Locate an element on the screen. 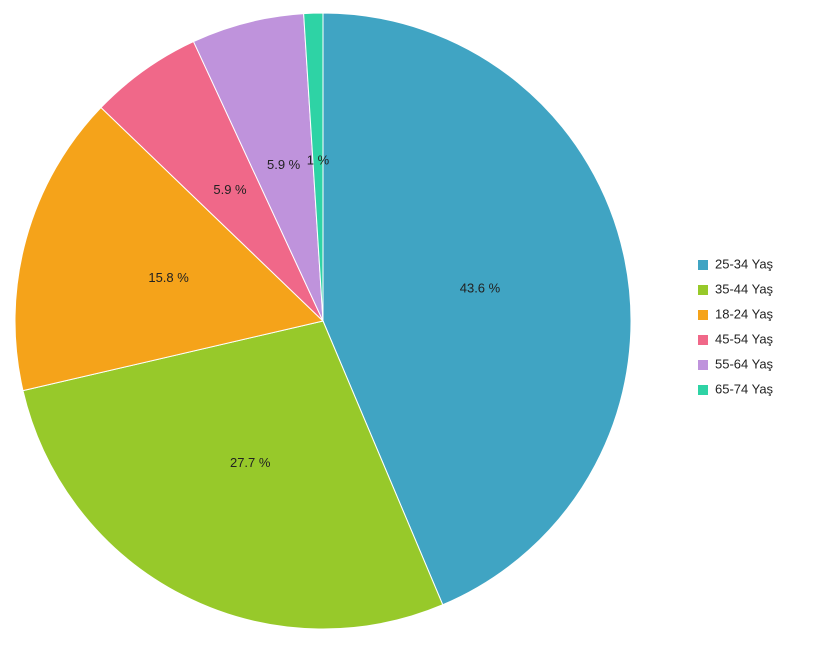 This screenshot has width=832, height=645. pie-slice is located at coordinates (313, 167).